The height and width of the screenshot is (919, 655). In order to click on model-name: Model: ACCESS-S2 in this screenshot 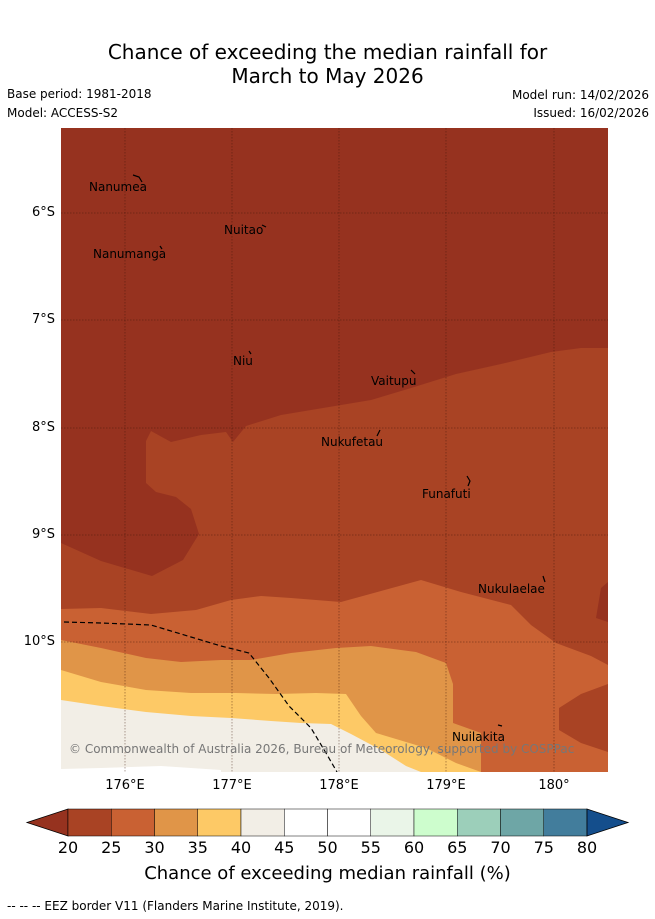, I will do `click(63, 113)`.